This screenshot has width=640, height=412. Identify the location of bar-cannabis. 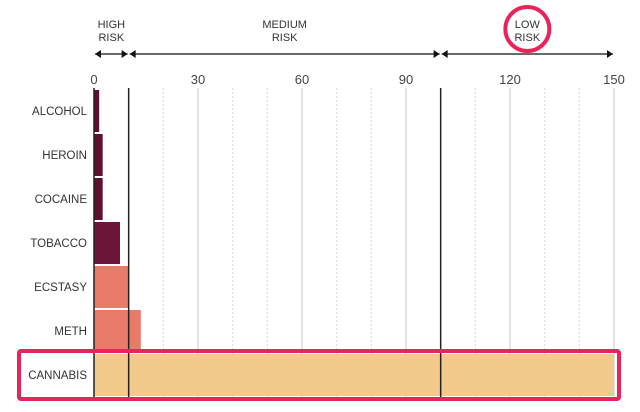
(354, 375).